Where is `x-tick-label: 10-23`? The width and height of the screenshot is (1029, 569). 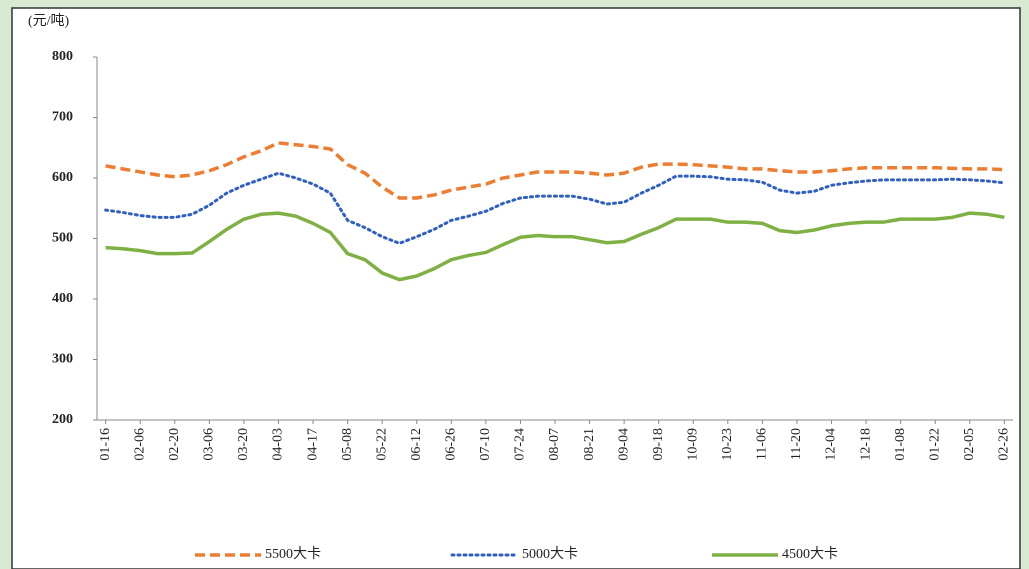 x-tick-label: 10-23 is located at coordinates (727, 444).